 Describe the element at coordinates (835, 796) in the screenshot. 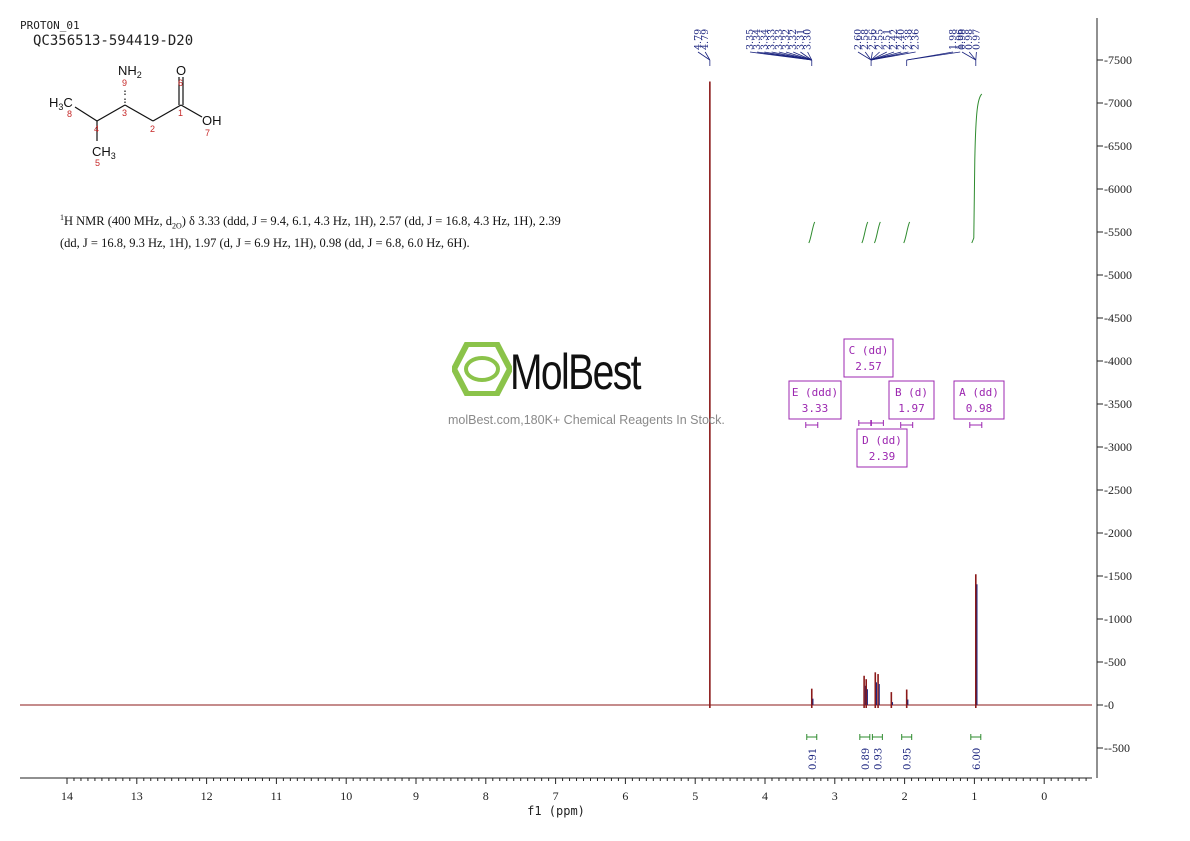

I see `x-tick-label: 3` at that location.